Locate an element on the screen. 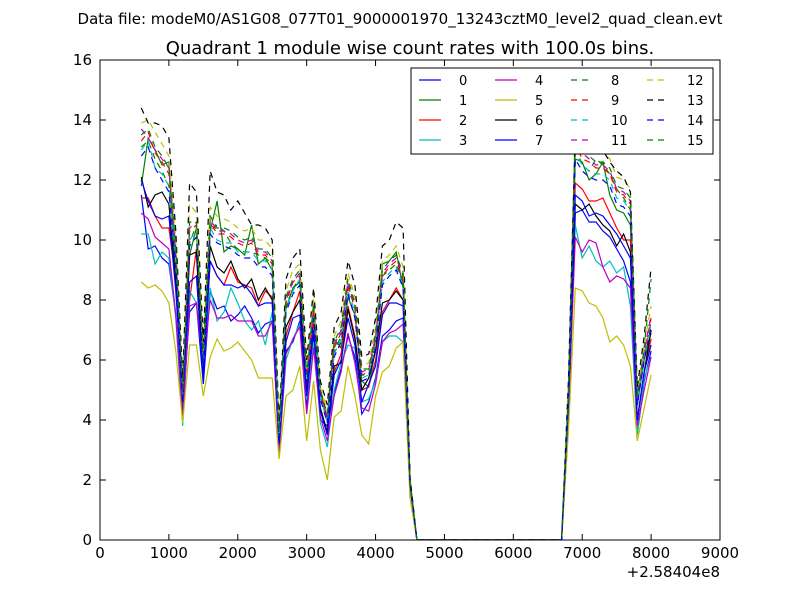  x-tick-label: 1000 is located at coordinates (169, 553).